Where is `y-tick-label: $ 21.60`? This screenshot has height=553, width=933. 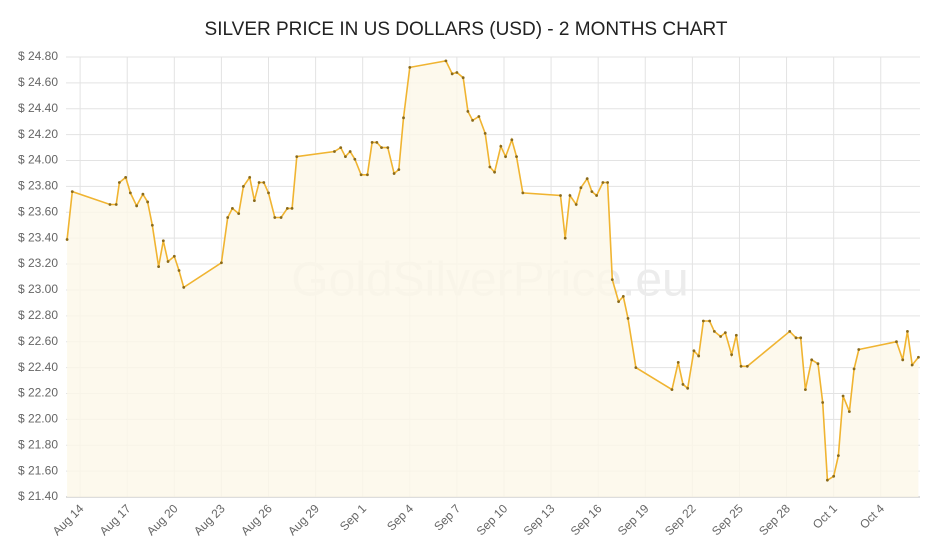 y-tick-label: $ 21.60 is located at coordinates (38, 470).